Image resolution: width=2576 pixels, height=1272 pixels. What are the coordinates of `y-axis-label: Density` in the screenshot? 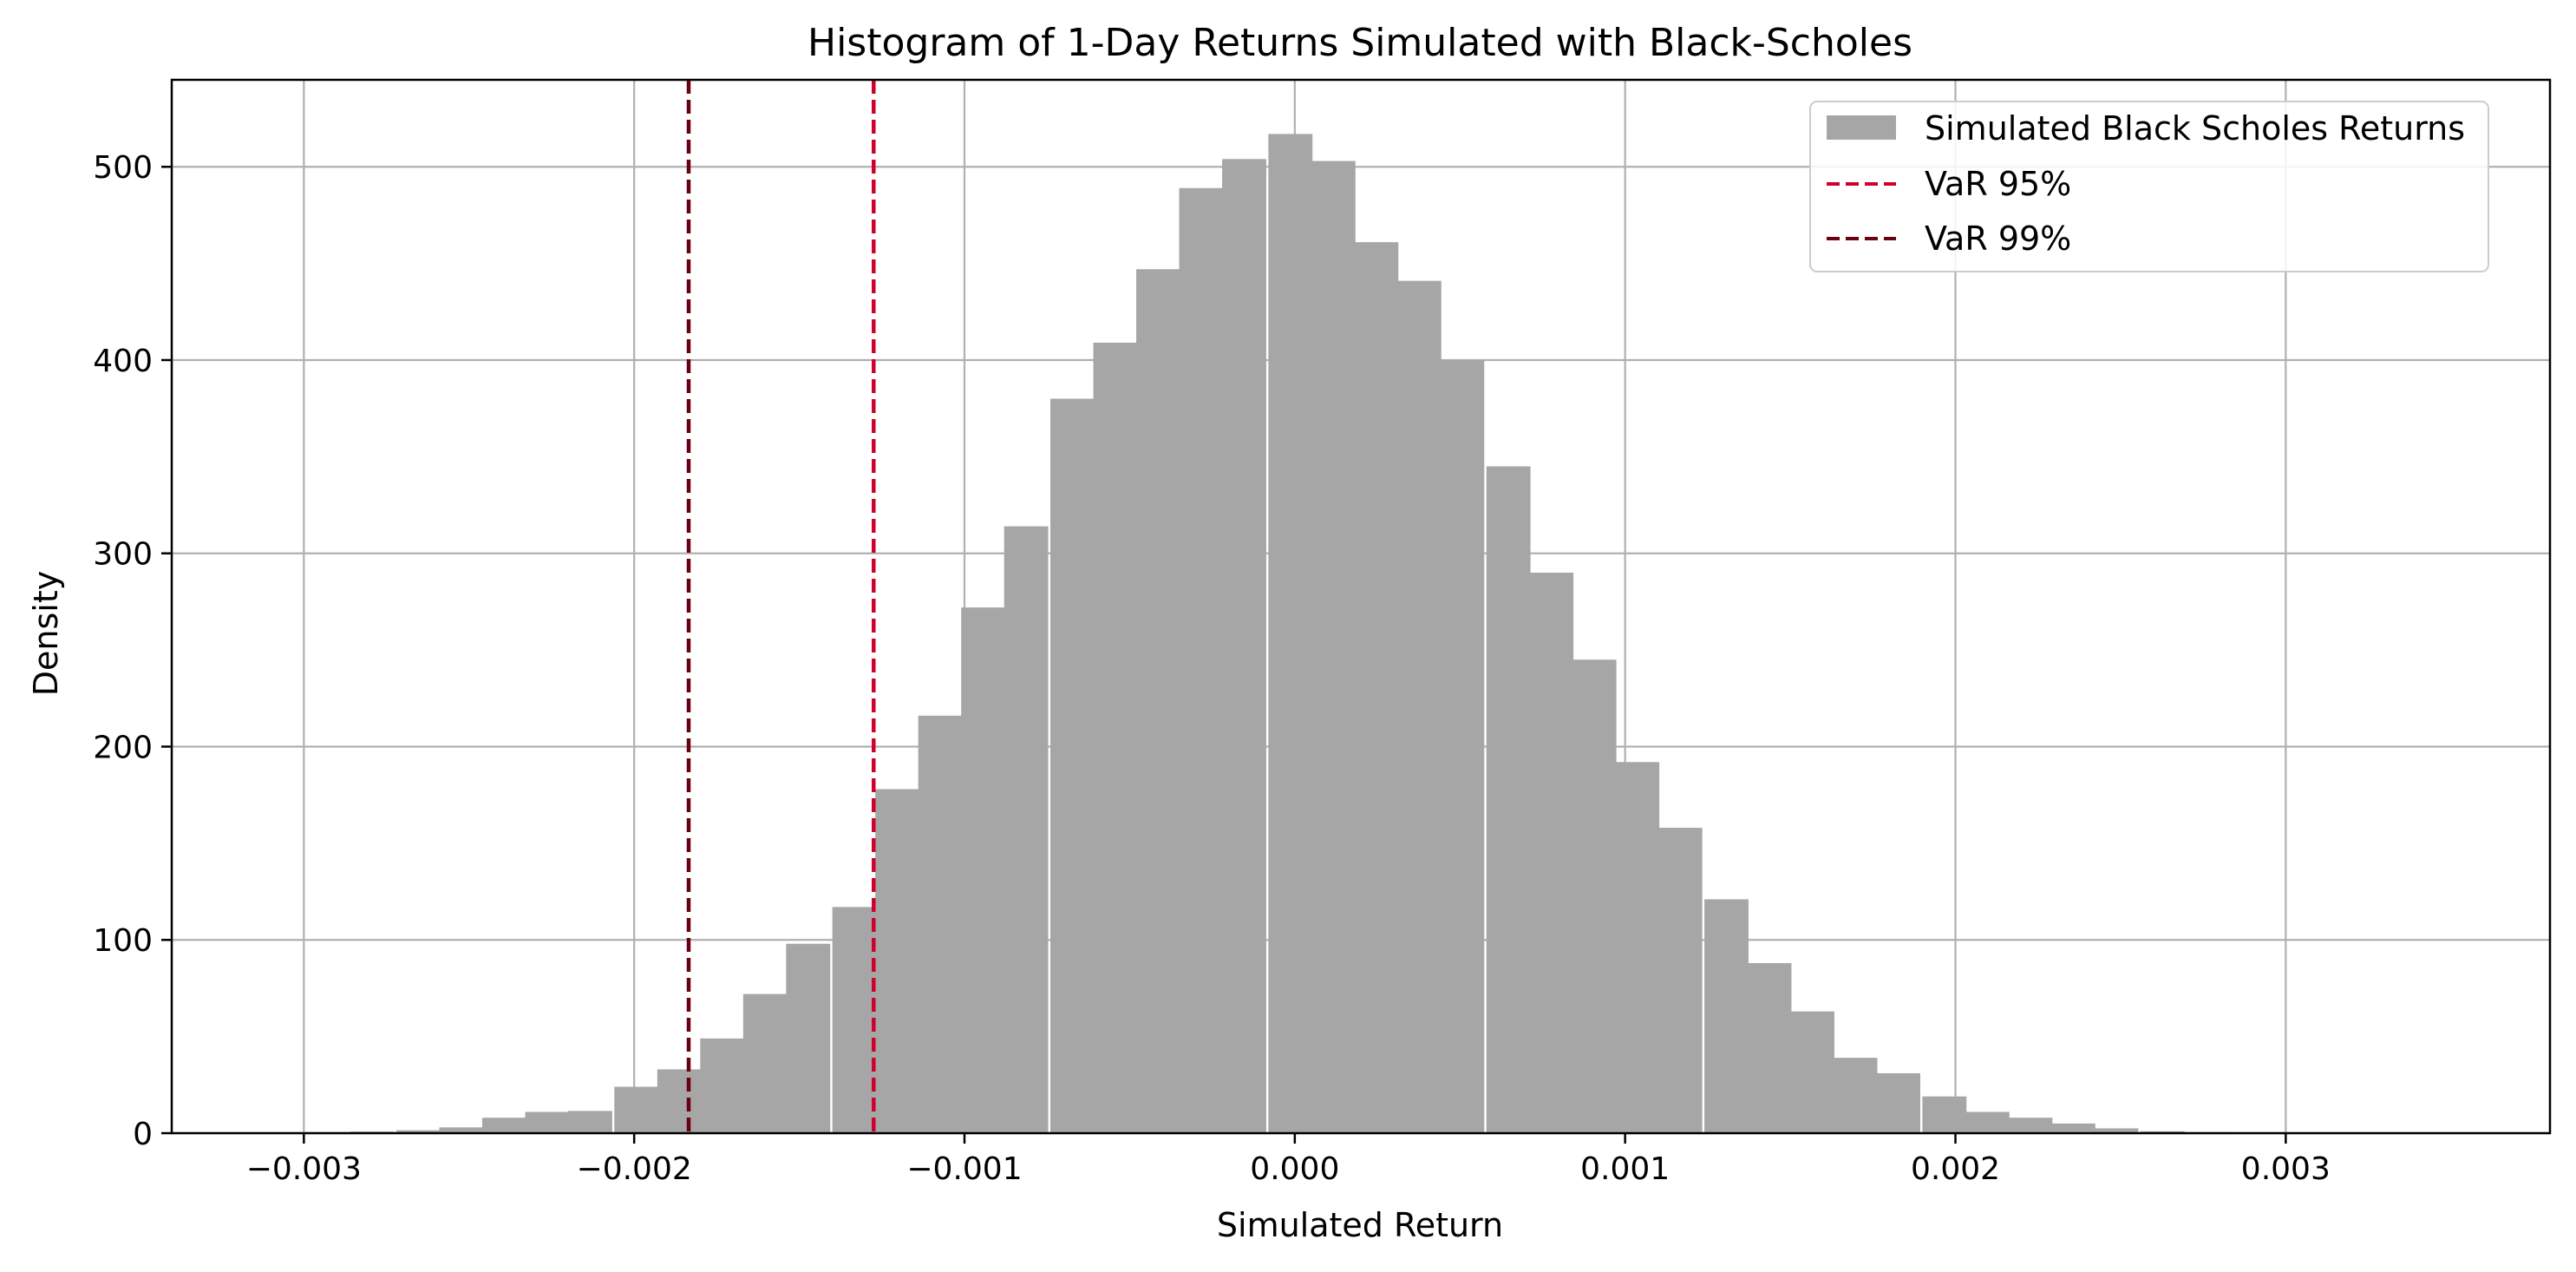 It's located at (46, 633).